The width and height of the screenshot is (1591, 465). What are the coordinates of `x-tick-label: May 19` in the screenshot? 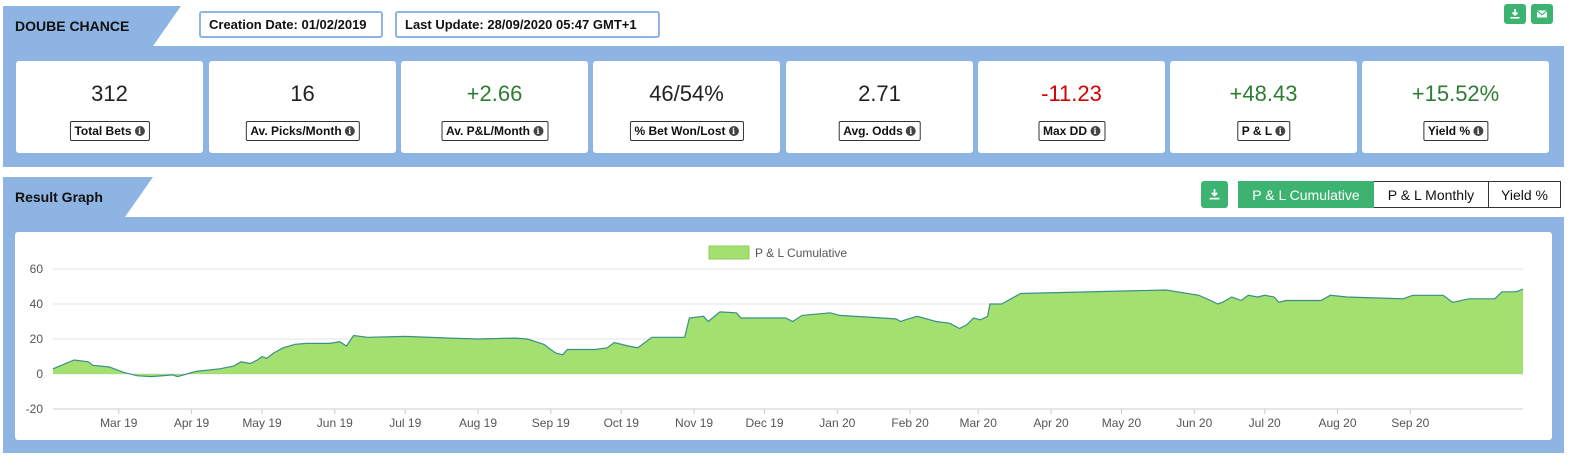 It's located at (262, 423).